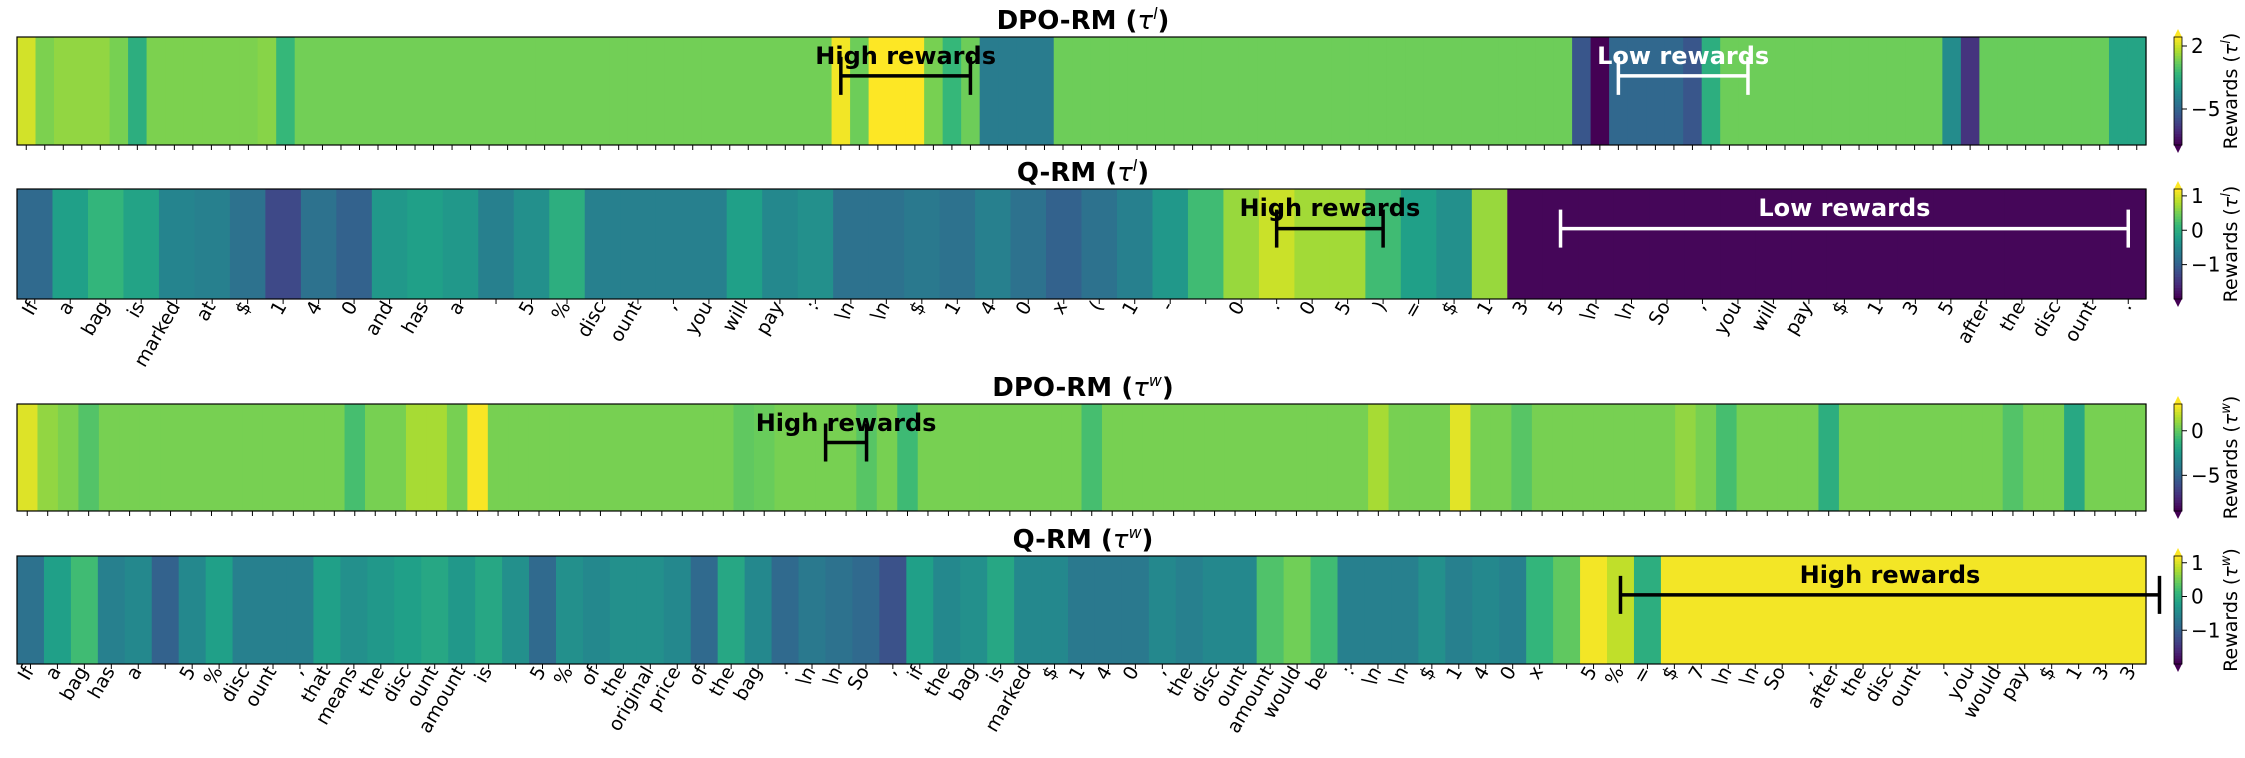 The width and height of the screenshot is (2245, 758). Describe the element at coordinates (1024, 308) in the screenshot. I see `token-label: 0` at that location.